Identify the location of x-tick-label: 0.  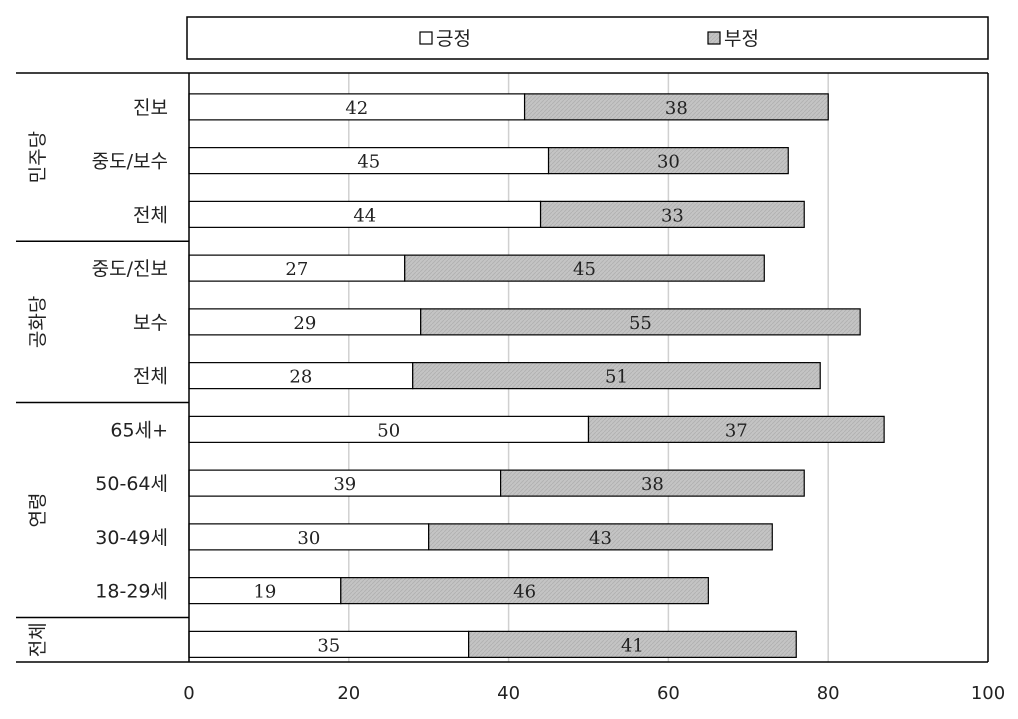
(188, 693).